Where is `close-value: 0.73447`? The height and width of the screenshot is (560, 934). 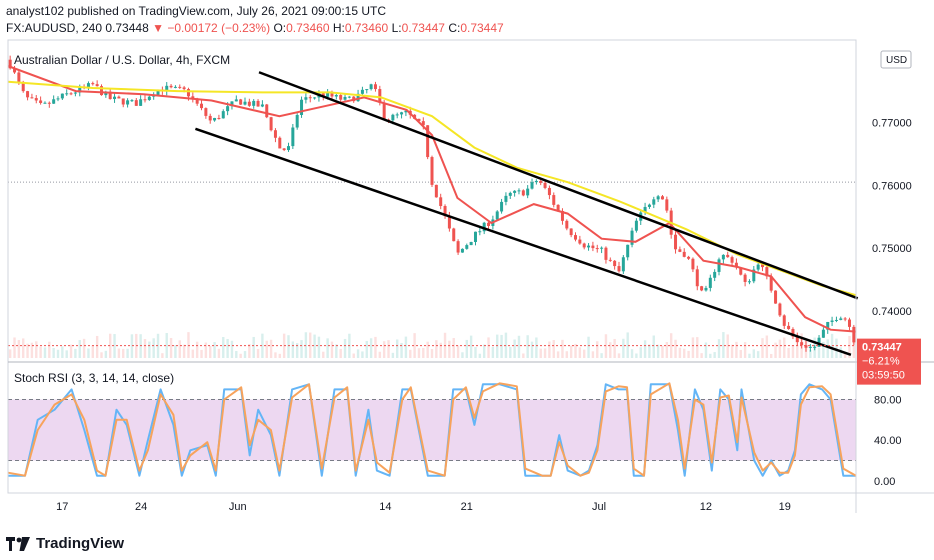 close-value: 0.73447 is located at coordinates (482, 28).